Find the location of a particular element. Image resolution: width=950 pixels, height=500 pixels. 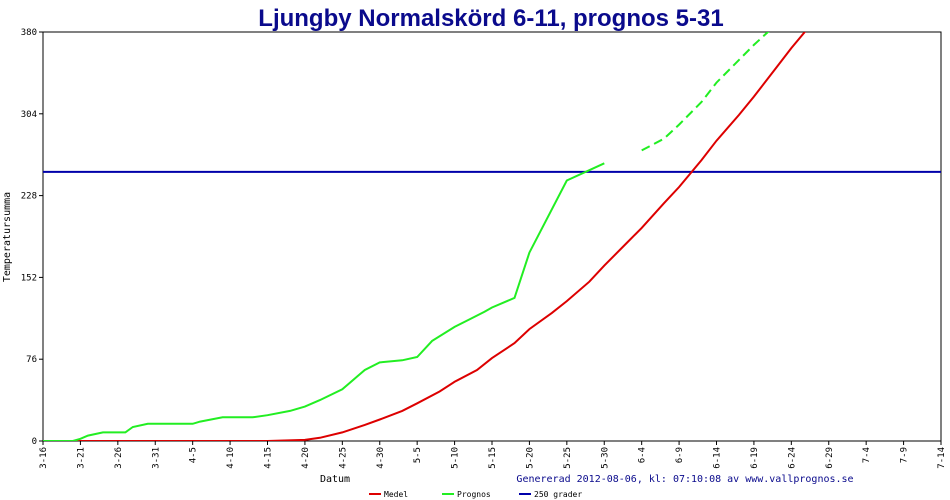

legend: Medel Prognos 250 grader is located at coordinates (475, 494).